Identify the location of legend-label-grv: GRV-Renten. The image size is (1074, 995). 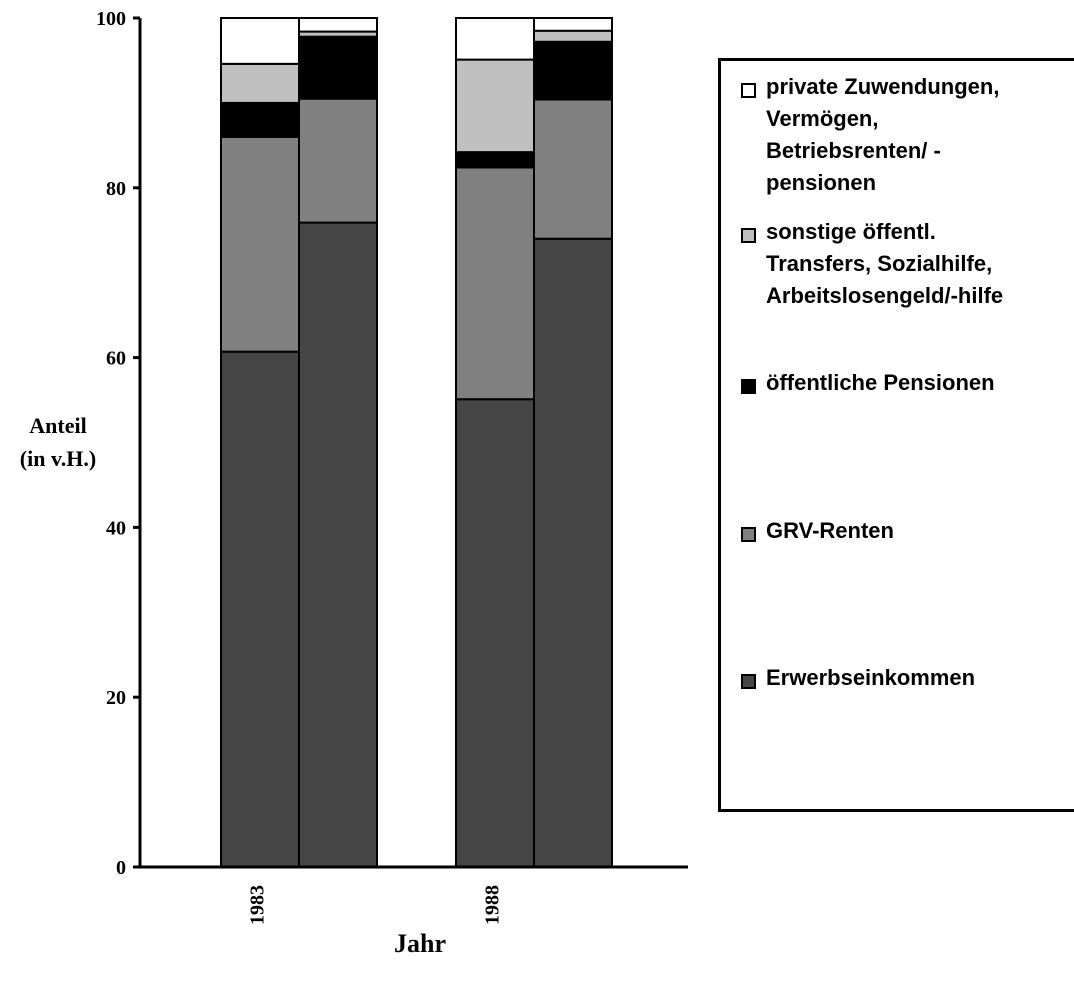
(830, 530).